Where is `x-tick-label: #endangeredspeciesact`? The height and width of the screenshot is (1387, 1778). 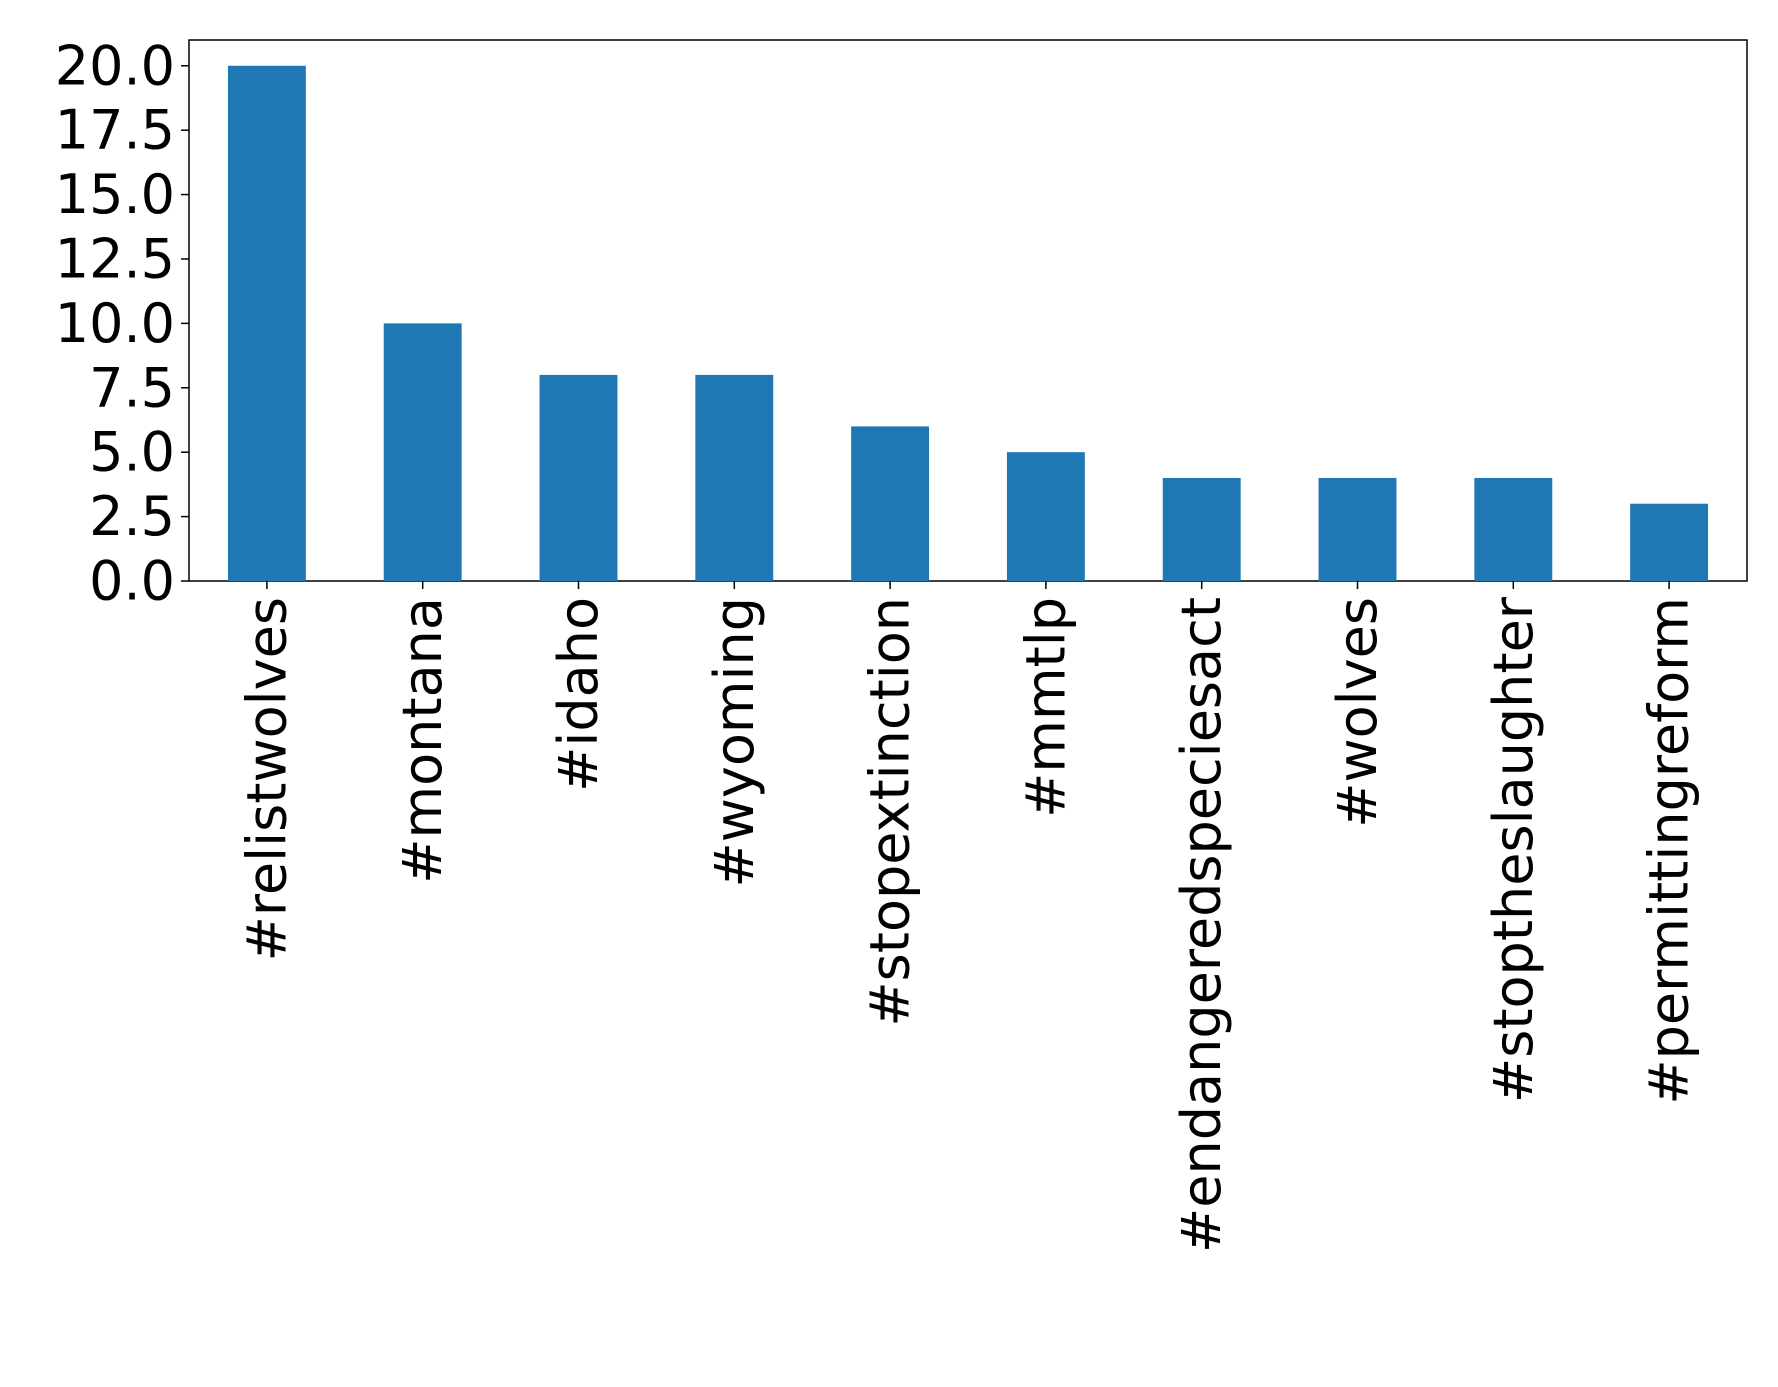 x-tick-label: #endangeredspeciesact is located at coordinates (1201, 925).